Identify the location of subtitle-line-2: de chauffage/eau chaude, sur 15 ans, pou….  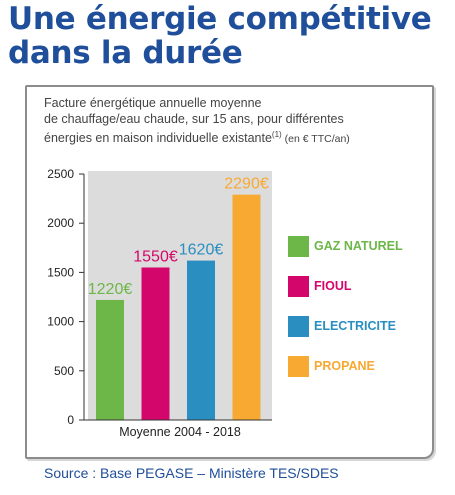
(194, 119).